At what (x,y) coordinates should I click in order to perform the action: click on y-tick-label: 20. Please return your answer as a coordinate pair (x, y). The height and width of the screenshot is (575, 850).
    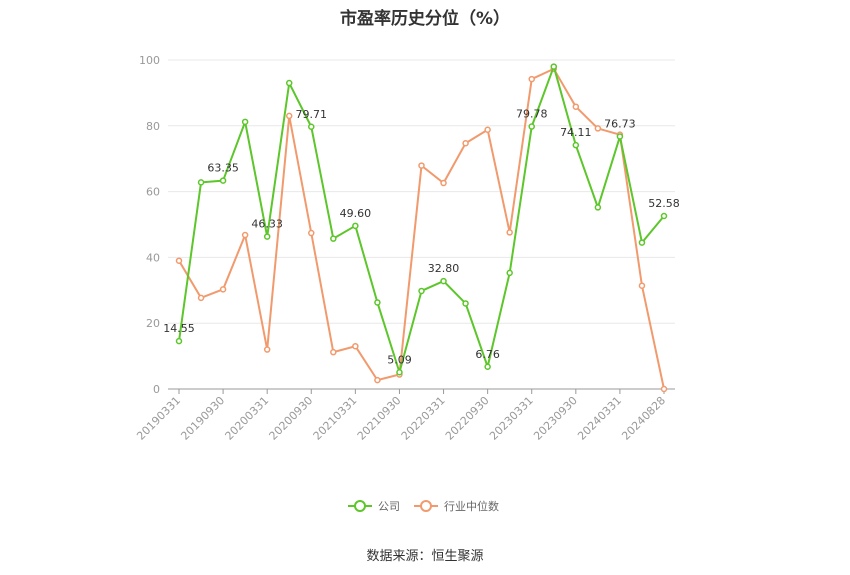
    Looking at the image, I should click on (153, 323).